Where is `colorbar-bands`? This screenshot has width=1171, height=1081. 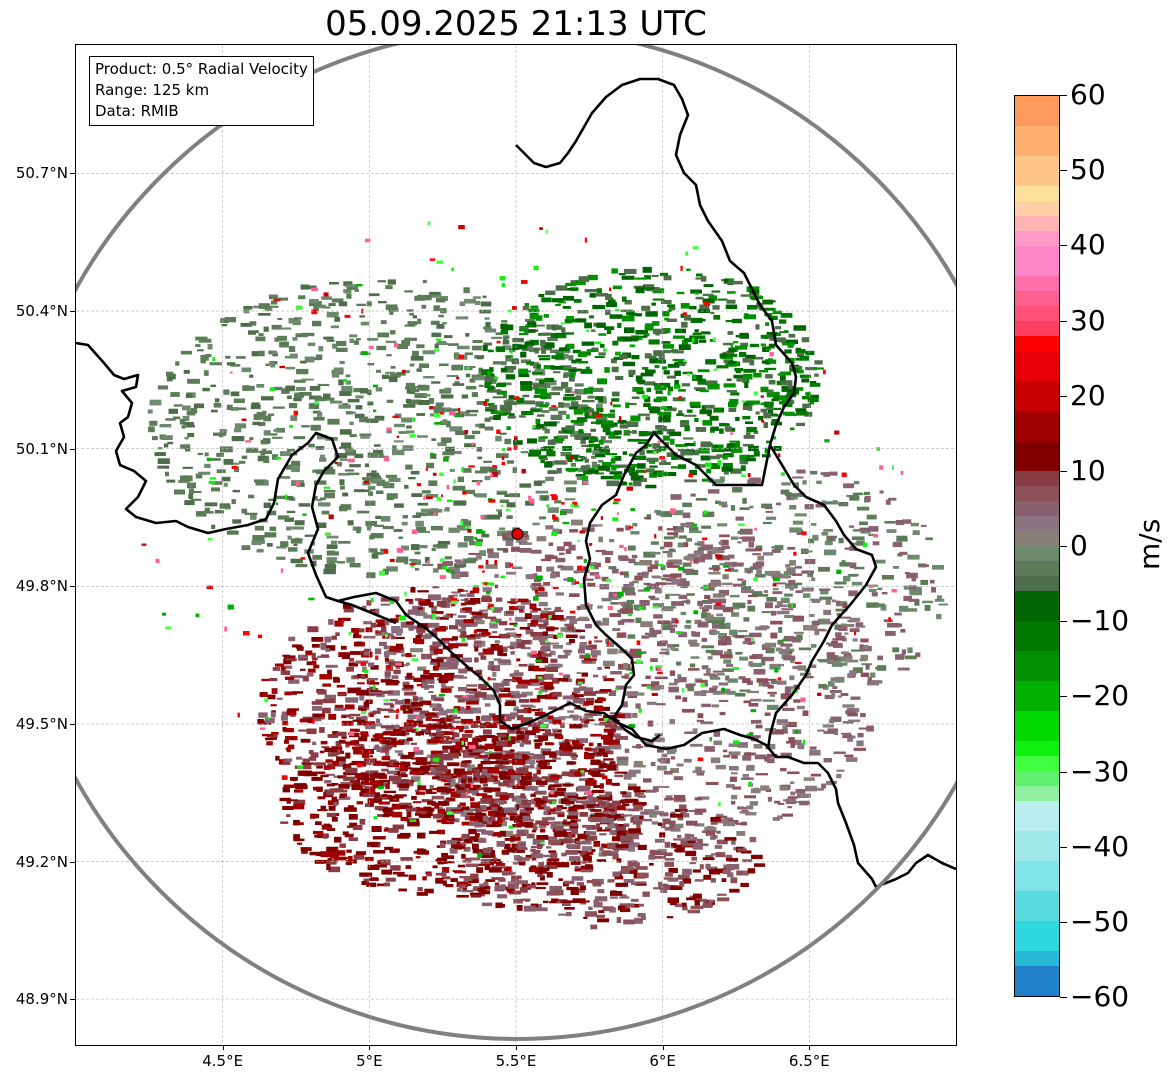 colorbar-bands is located at coordinates (1037, 546).